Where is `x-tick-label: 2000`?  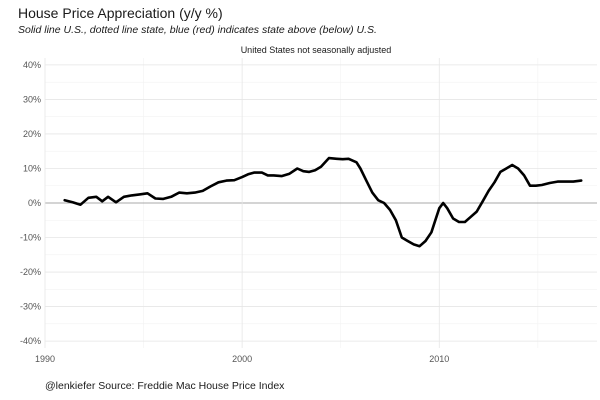 x-tick-label: 2000 is located at coordinates (242, 359).